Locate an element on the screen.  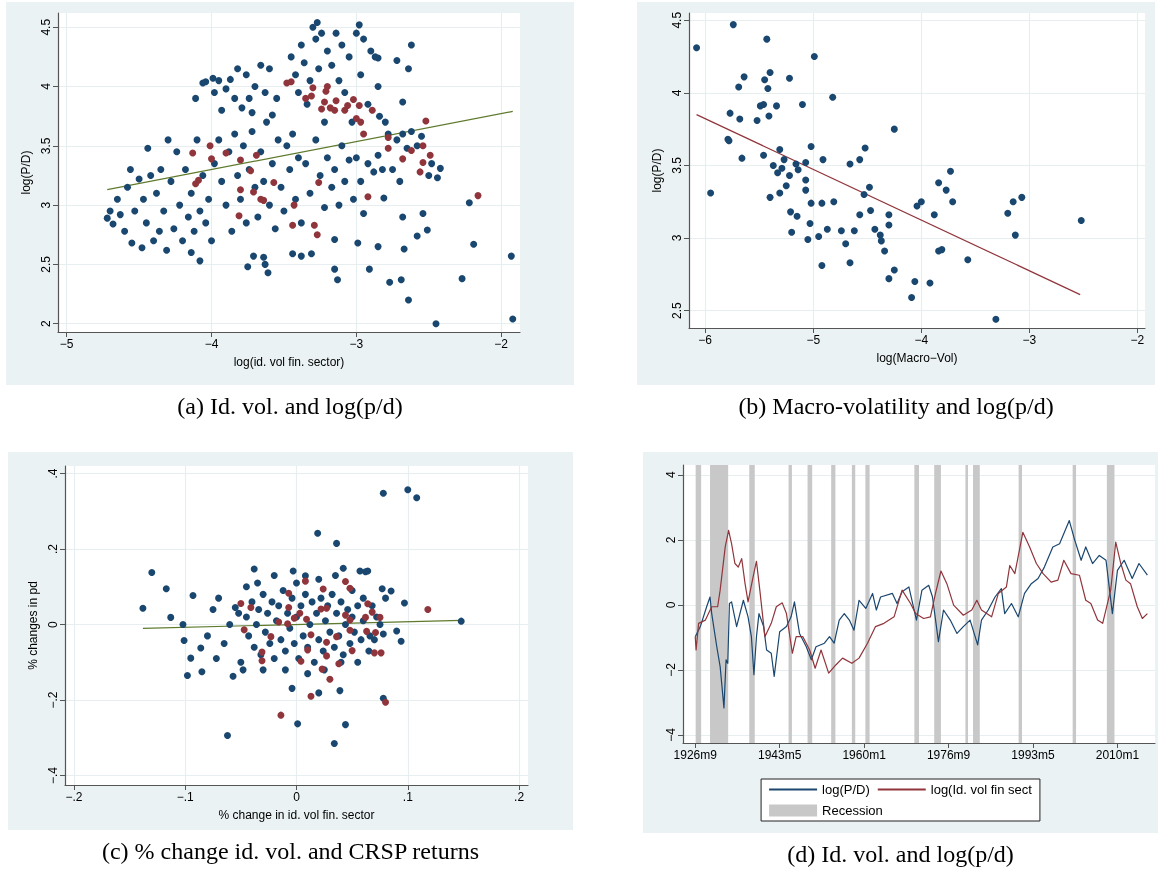
x-tick-label: −.1 is located at coordinates (185, 797).